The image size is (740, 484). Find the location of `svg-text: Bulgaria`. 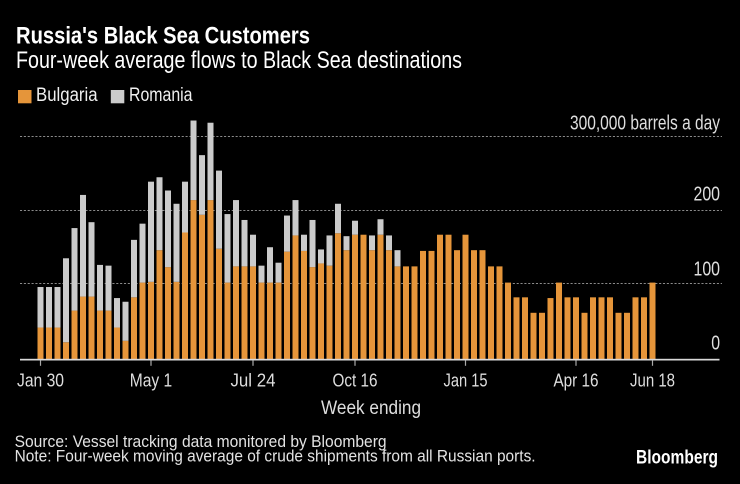

svg-text: Bulgaria is located at coordinates (67, 95).